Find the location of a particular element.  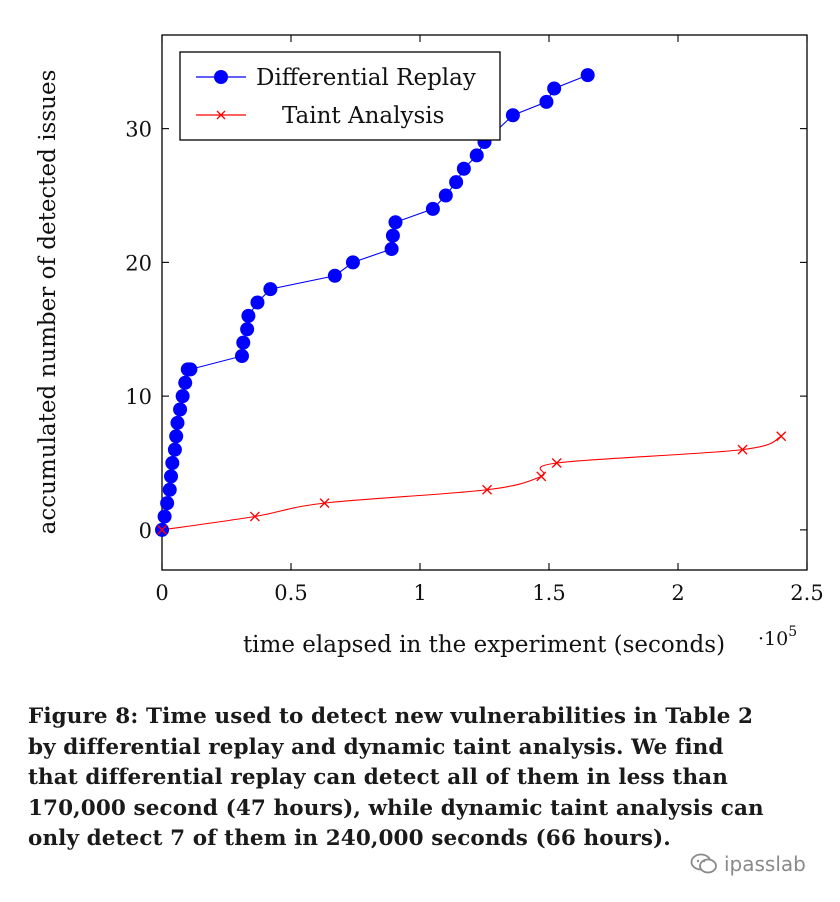

legend-entry-taint-analysis: Taint Analysis is located at coordinates (363, 116).